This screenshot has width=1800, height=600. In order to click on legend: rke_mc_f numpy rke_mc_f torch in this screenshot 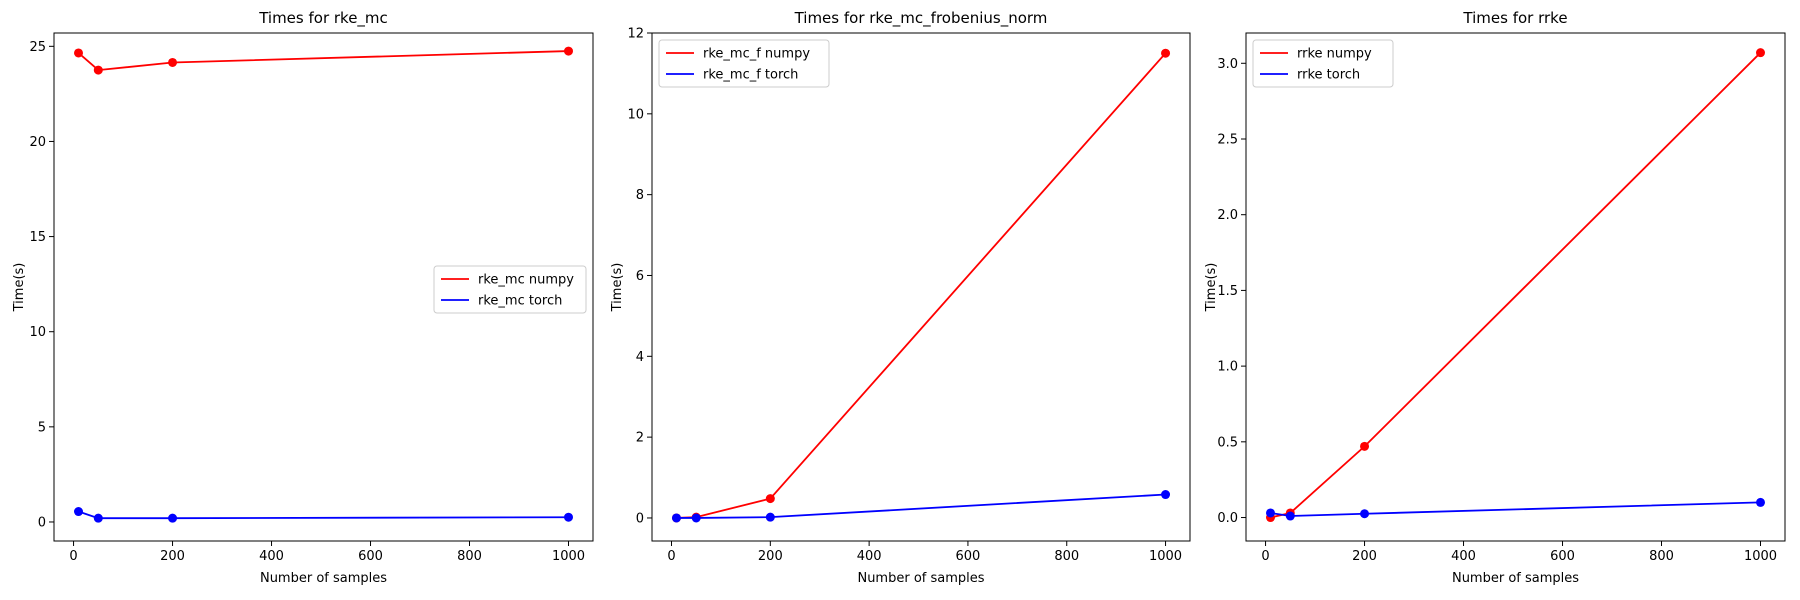, I will do `click(744, 63)`.